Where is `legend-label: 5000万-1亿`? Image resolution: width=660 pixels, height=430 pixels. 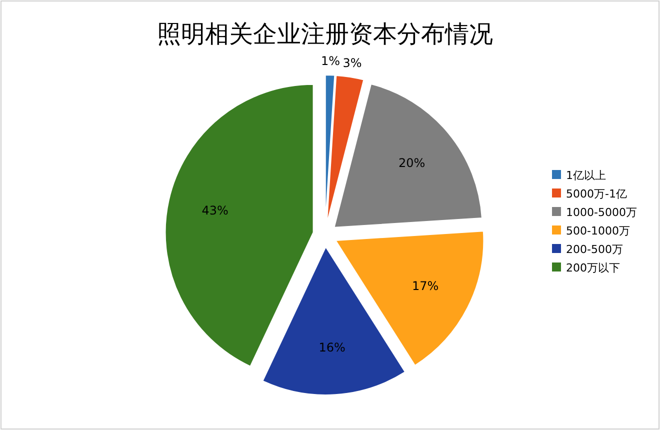
legend-label: 5000万-1亿 is located at coordinates (596, 194).